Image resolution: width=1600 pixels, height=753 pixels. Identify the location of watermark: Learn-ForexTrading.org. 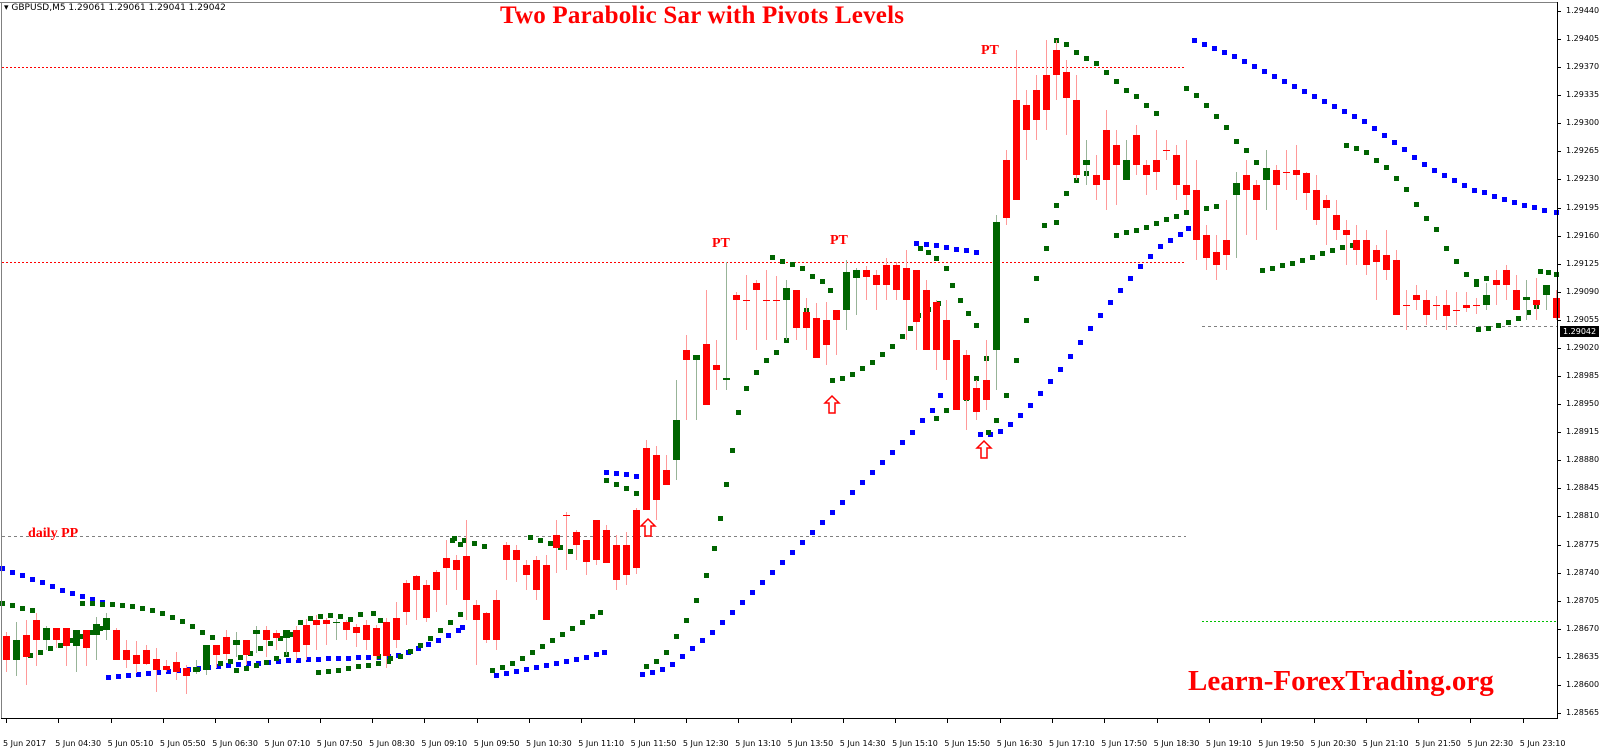
(1341, 681).